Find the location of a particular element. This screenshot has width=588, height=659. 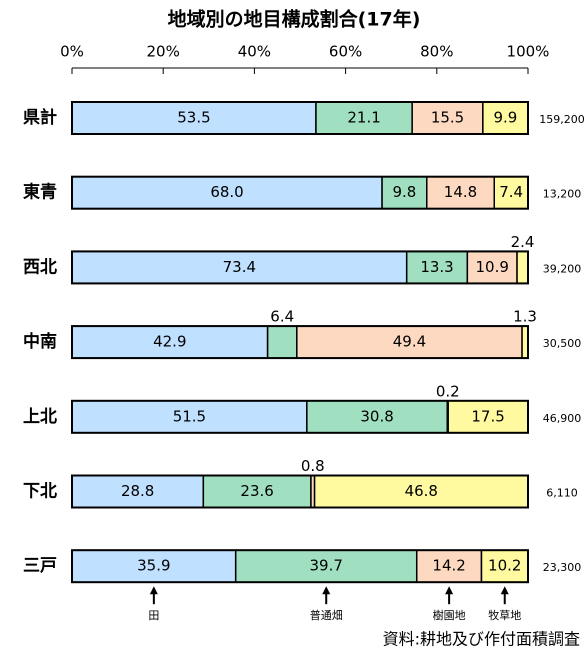

value-label: 6.4 is located at coordinates (282, 317).